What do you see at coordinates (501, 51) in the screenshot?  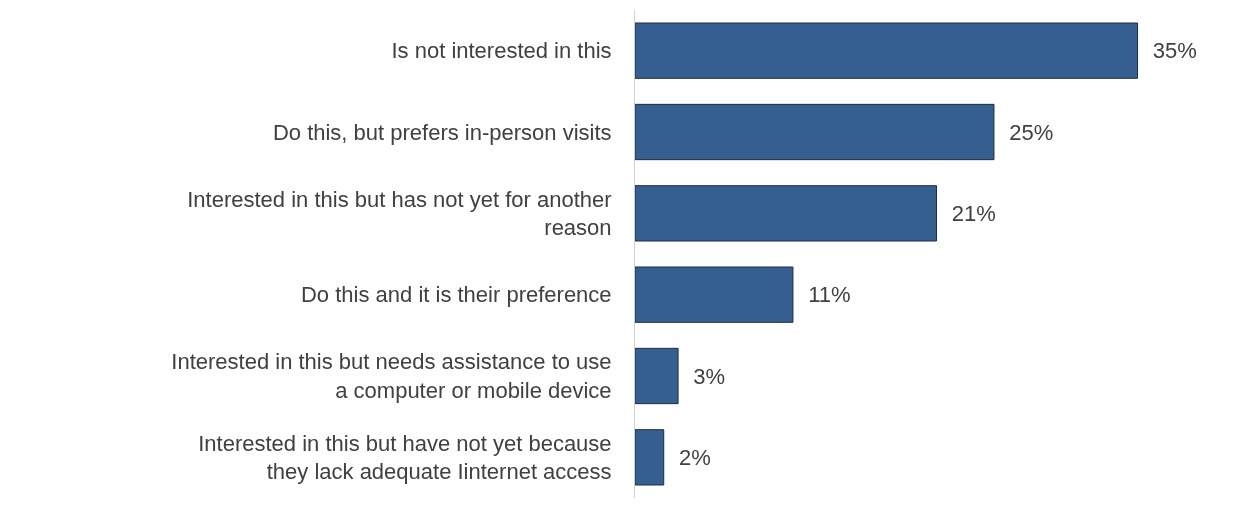 I see `y-tick-label: Is not interested in this` at bounding box center [501, 51].